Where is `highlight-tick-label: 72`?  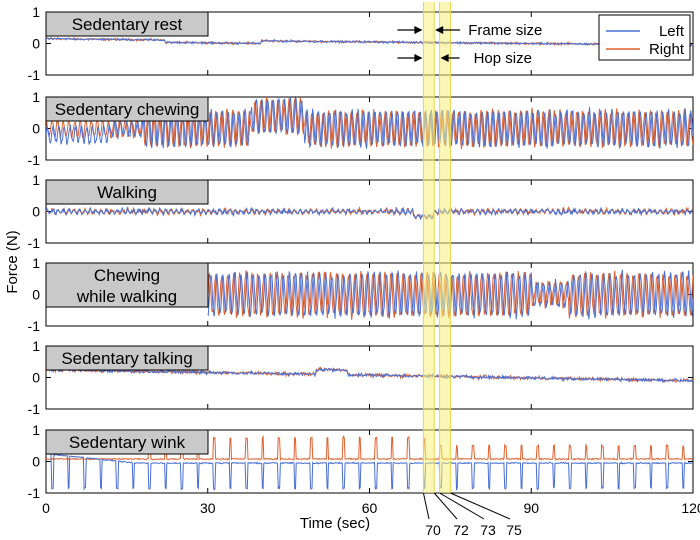 highlight-tick-label: 72 is located at coordinates (461, 530).